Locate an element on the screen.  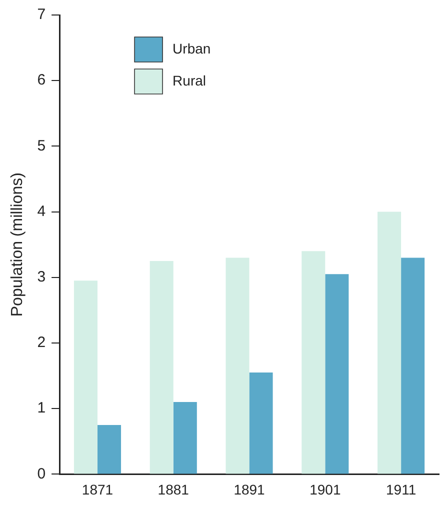
y-tick-label: 1 is located at coordinates (41, 408).